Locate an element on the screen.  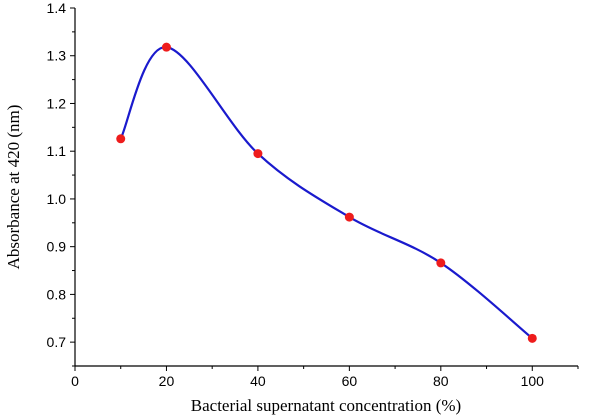
y-tick-label: 0.7 is located at coordinates (57, 342).